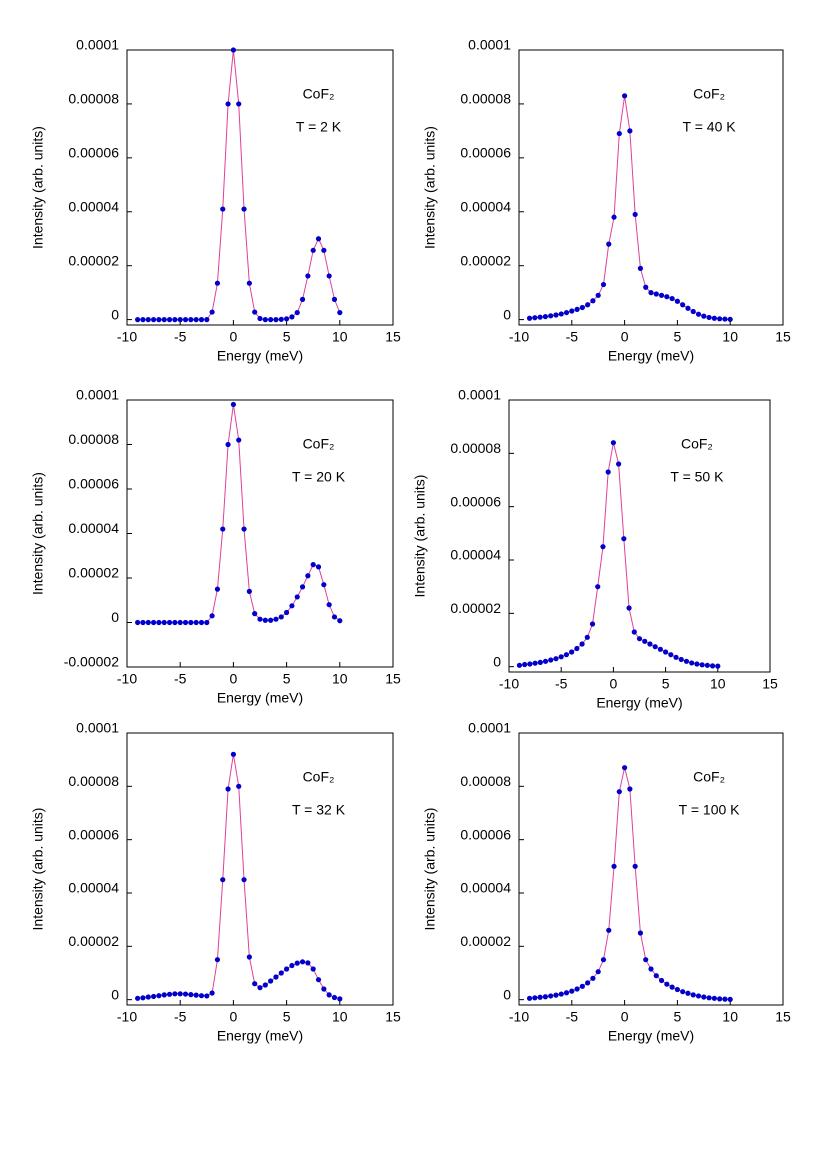 This screenshot has height=1170, width=827. Describe the element at coordinates (718, 684) in the screenshot. I see `x-tick-label: 10` at that location.